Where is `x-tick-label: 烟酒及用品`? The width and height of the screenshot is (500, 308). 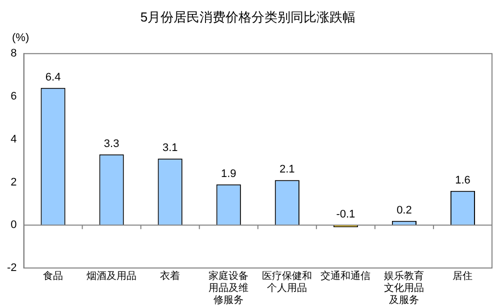 x-tick-label: 烟酒及用品 is located at coordinates (111, 276).